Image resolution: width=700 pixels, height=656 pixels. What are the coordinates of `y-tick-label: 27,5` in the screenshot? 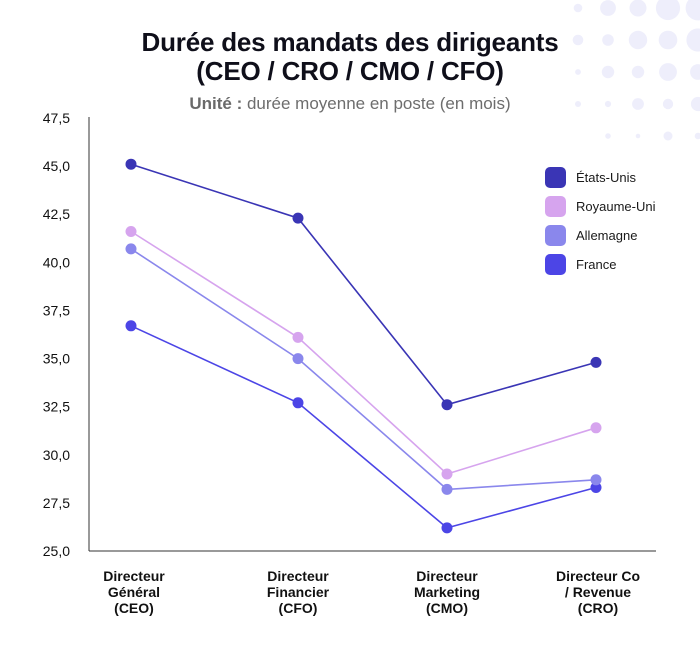 It's located at (56, 503).